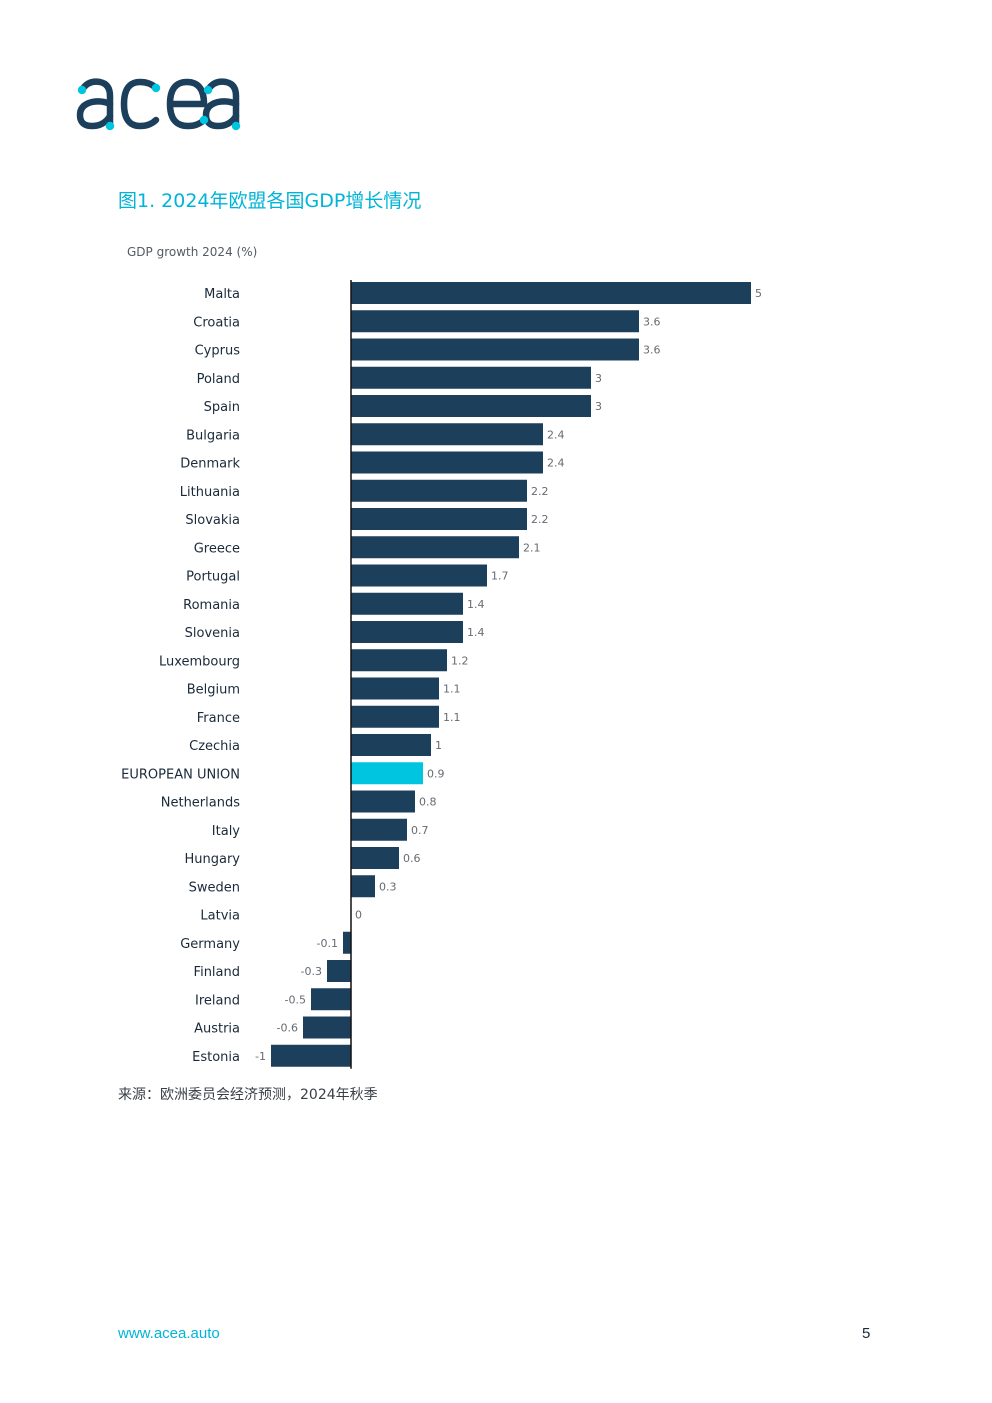  What do you see at coordinates (287, 1028) in the screenshot?
I see `value-label: -0.6` at bounding box center [287, 1028].